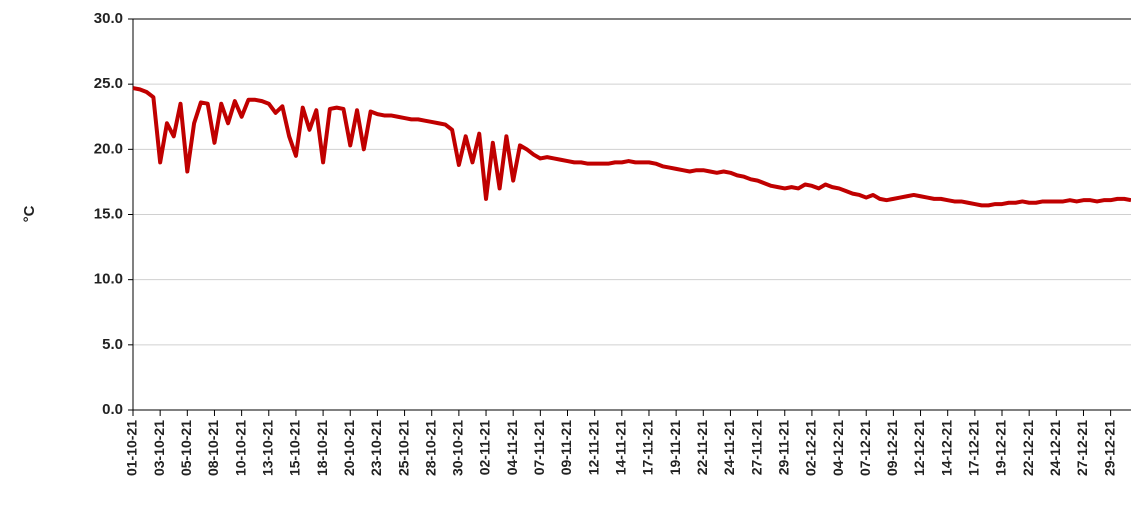 This screenshot has height=523, width=1131. Describe the element at coordinates (213, 448) in the screenshot. I see `x-tick-label: 08-10-21` at that location.